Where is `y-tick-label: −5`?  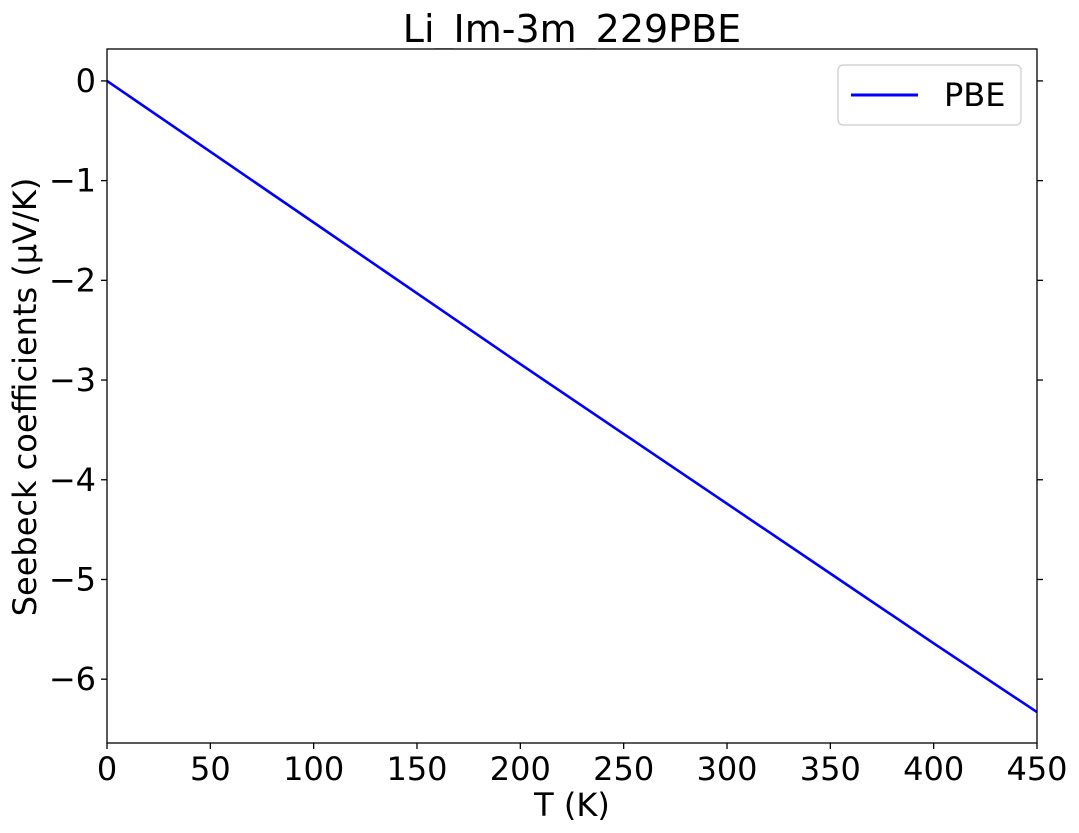 y-tick-label: −5 is located at coordinates (72, 579).